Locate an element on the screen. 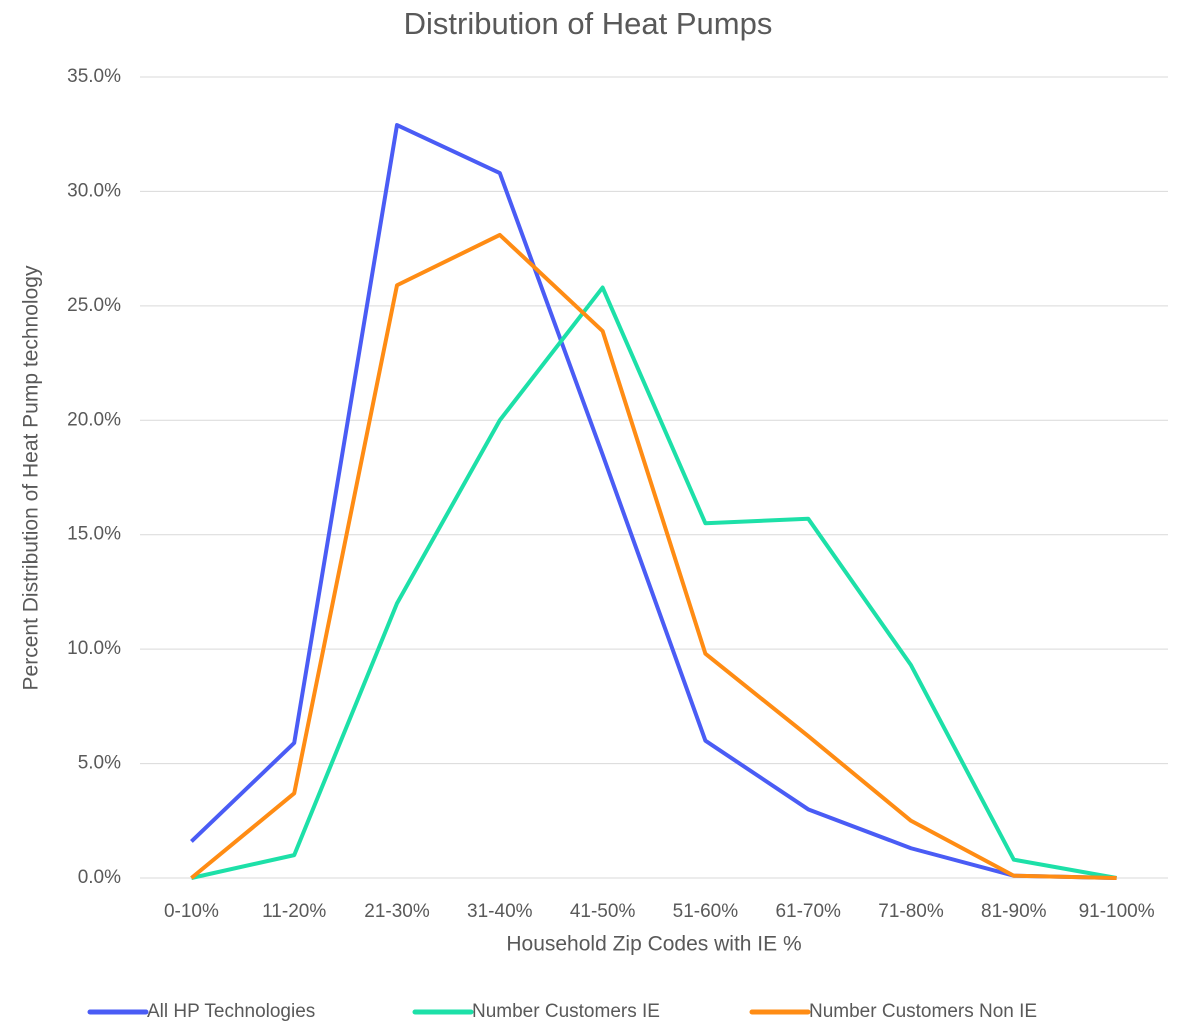 The image size is (1178, 1031). y-tick-label: 15.0% is located at coordinates (94, 534).